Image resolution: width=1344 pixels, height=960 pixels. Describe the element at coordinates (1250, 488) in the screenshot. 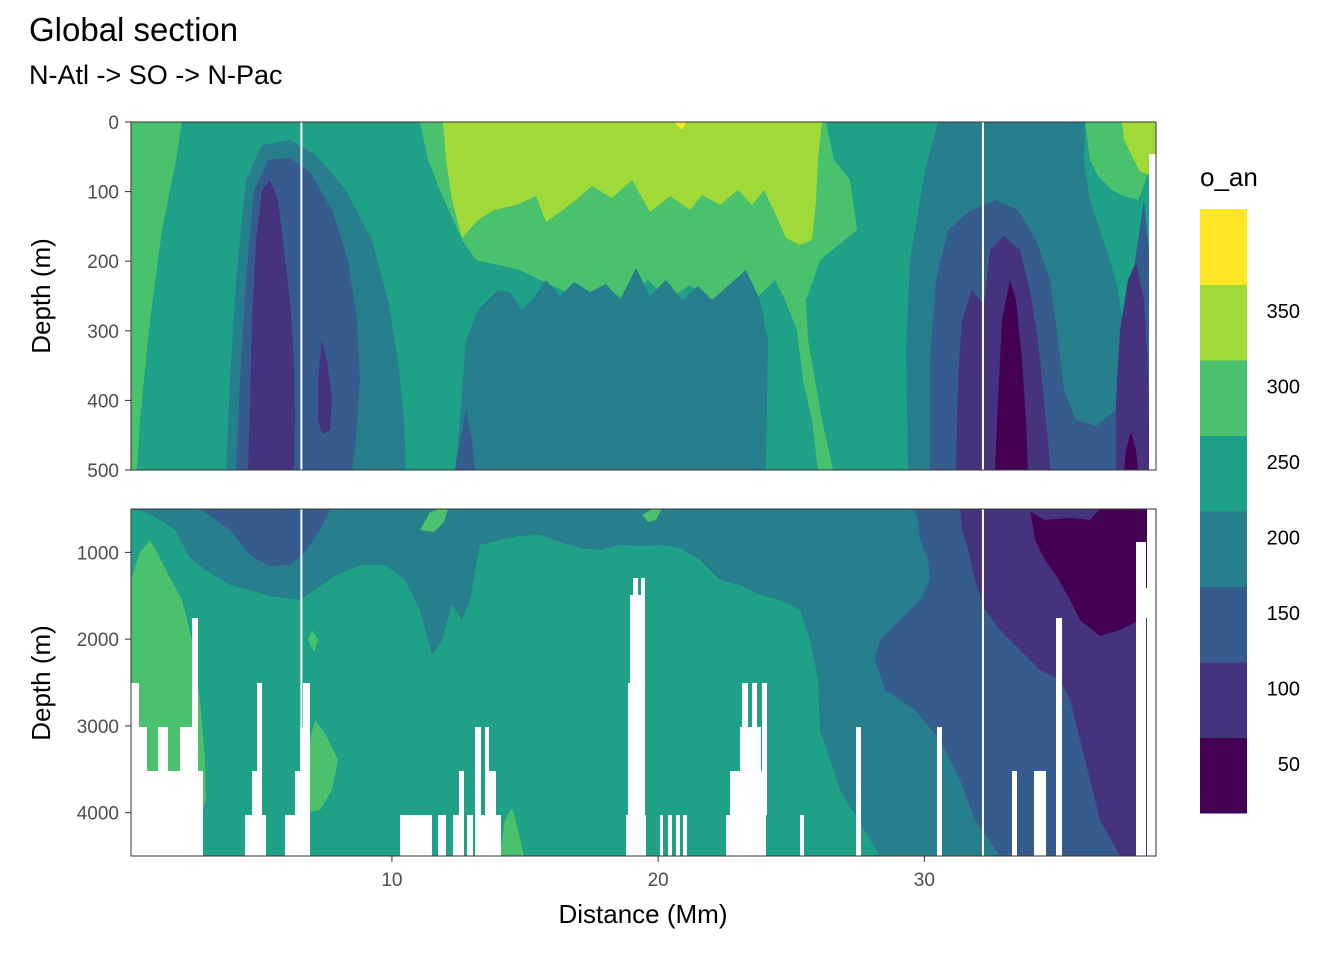

I see `legend: o_an 50 100 150 200 250 300 350` at that location.